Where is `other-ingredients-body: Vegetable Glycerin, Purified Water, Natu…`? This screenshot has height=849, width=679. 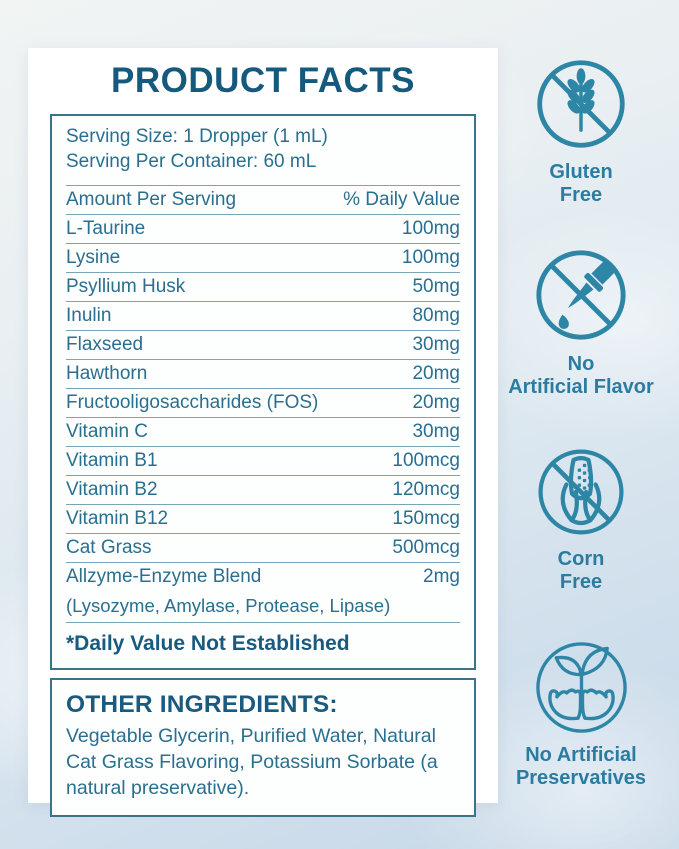
other-ingredients-body: Vegetable Glycerin, Purified Water, Natu… is located at coordinates (252, 762).